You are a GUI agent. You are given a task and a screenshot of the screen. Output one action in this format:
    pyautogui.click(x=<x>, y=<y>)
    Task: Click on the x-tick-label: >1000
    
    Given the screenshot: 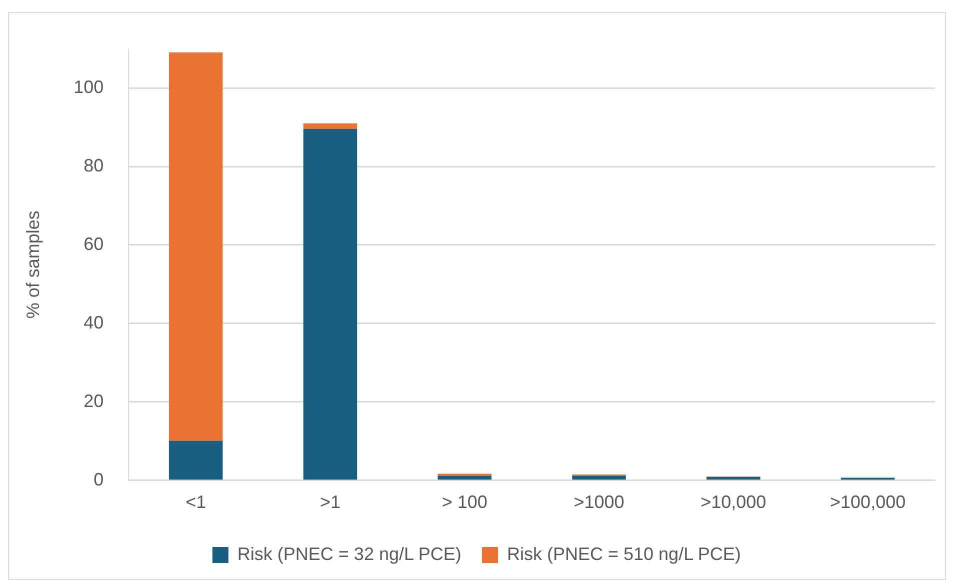 What is the action you would take?
    pyautogui.click(x=599, y=502)
    